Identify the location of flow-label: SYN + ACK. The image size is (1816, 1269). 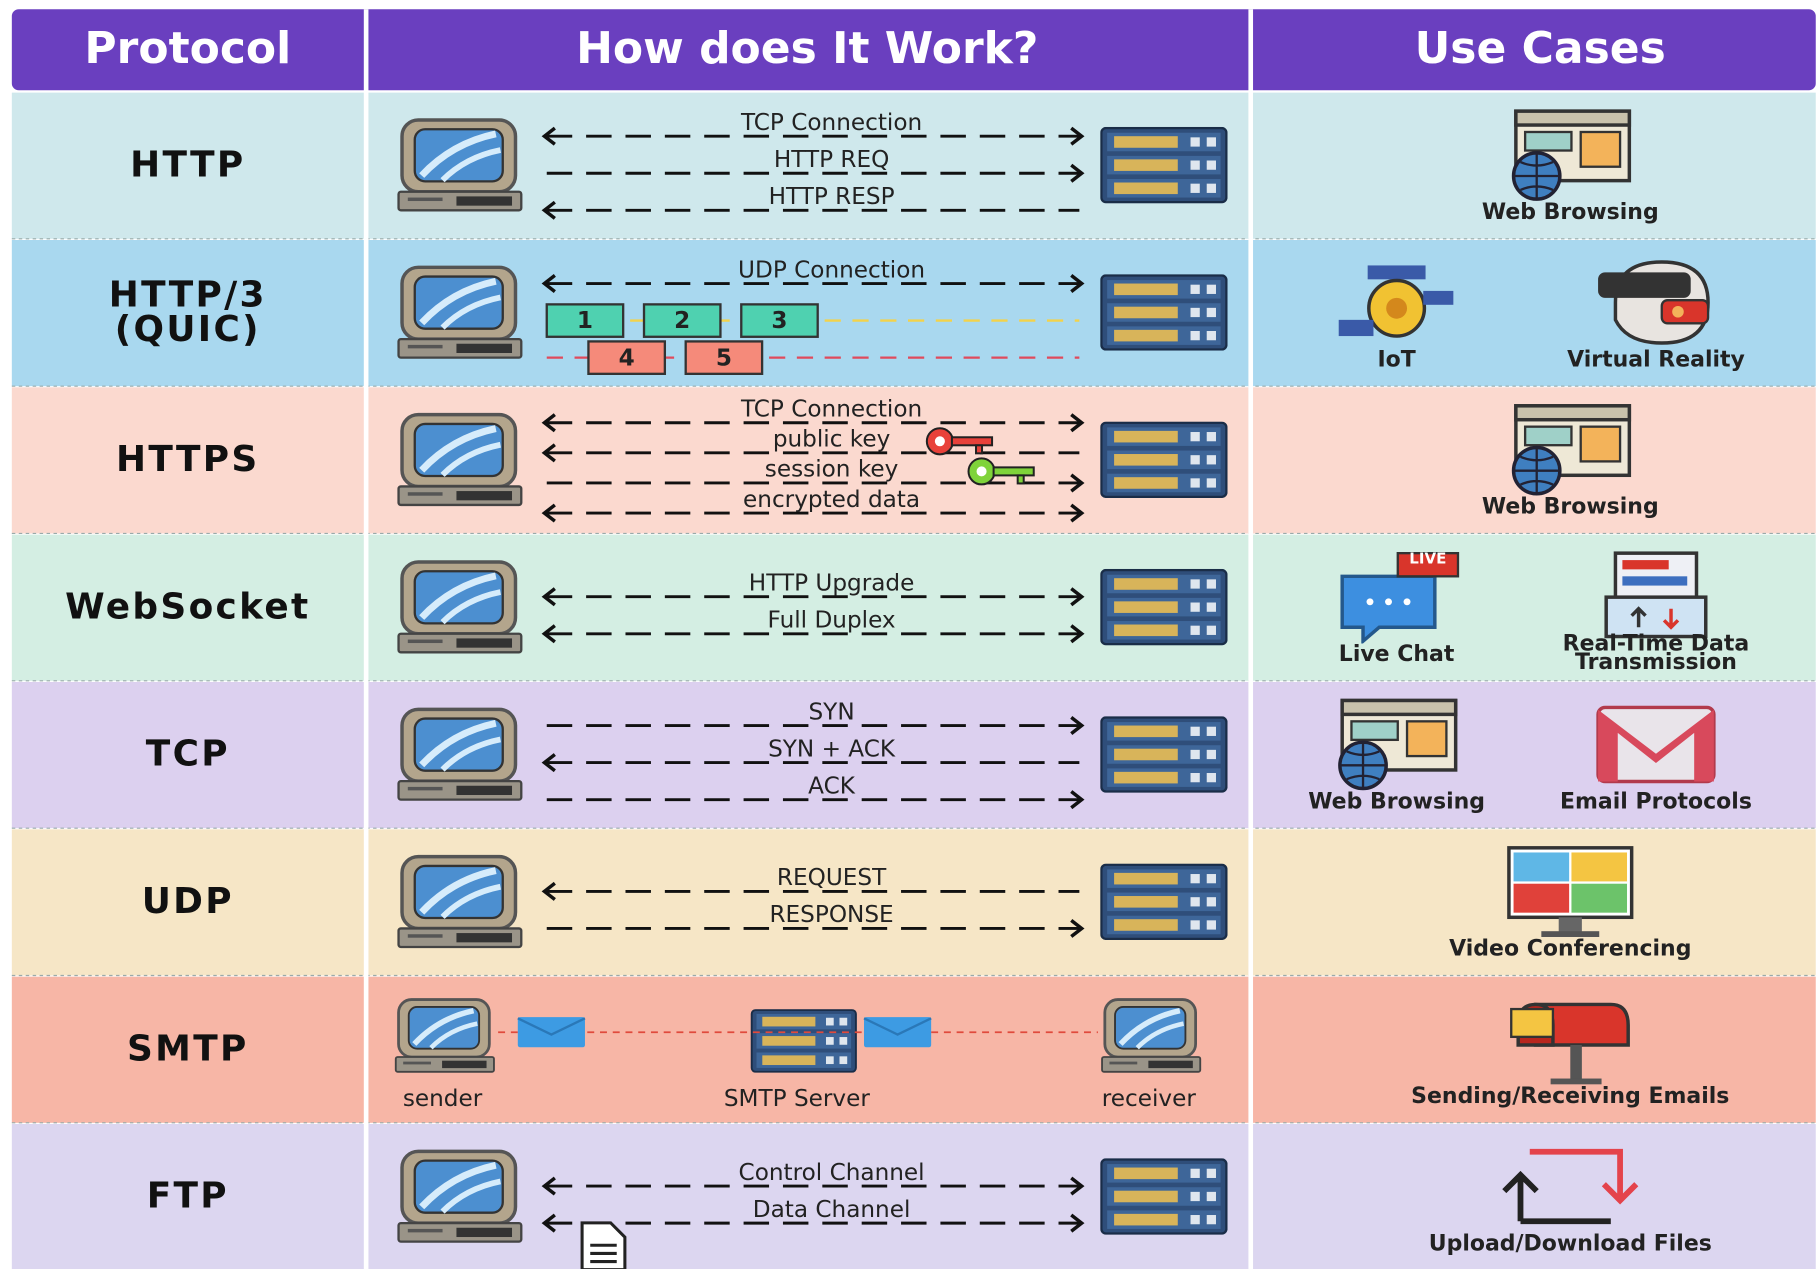
(832, 749).